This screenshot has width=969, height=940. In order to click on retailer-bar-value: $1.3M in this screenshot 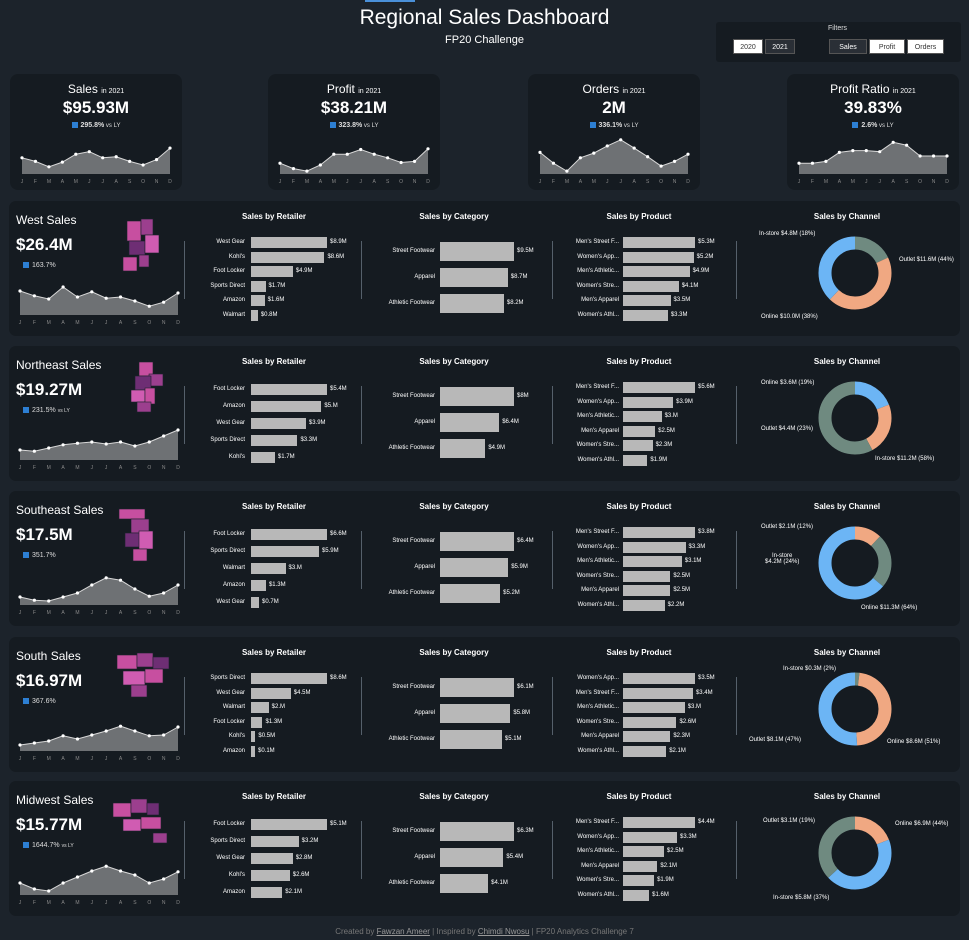, I will do `click(277, 585)`.